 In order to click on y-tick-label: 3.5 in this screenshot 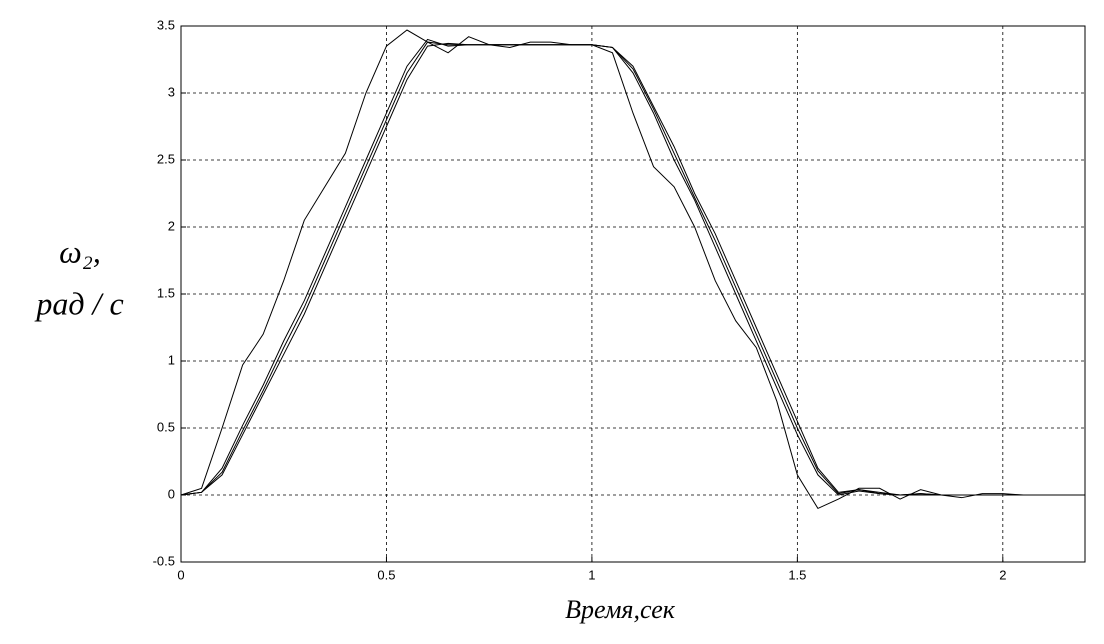, I will do `click(166, 24)`.